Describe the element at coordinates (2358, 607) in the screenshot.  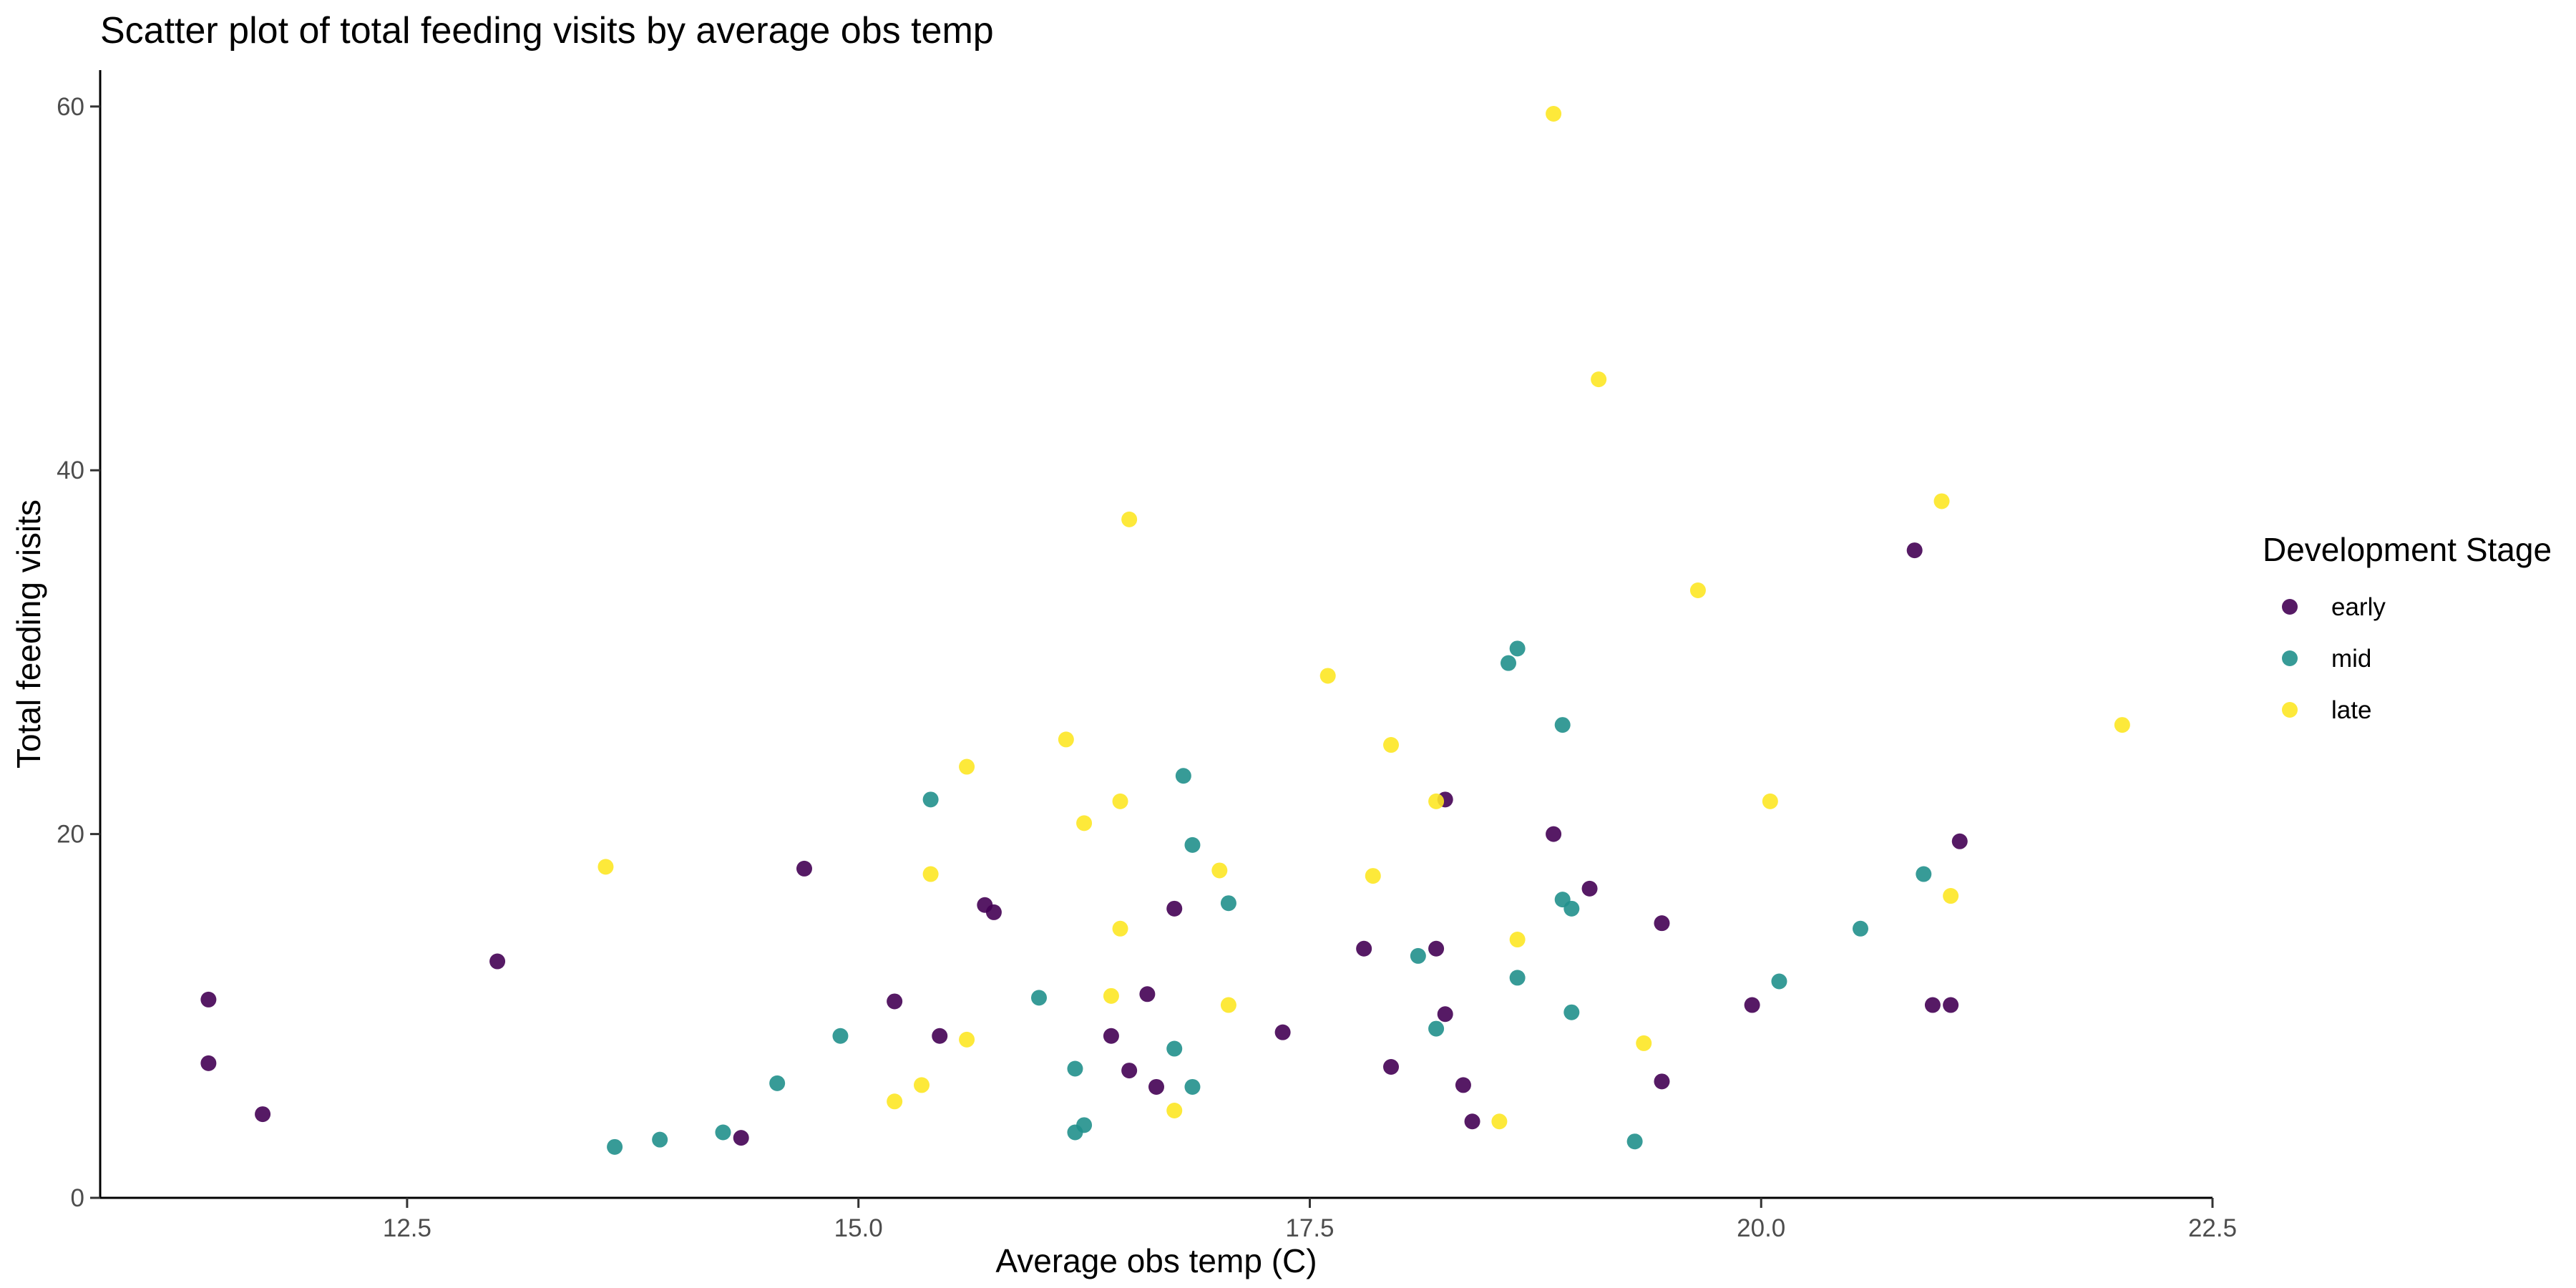
I see `legend-label-early: early` at that location.